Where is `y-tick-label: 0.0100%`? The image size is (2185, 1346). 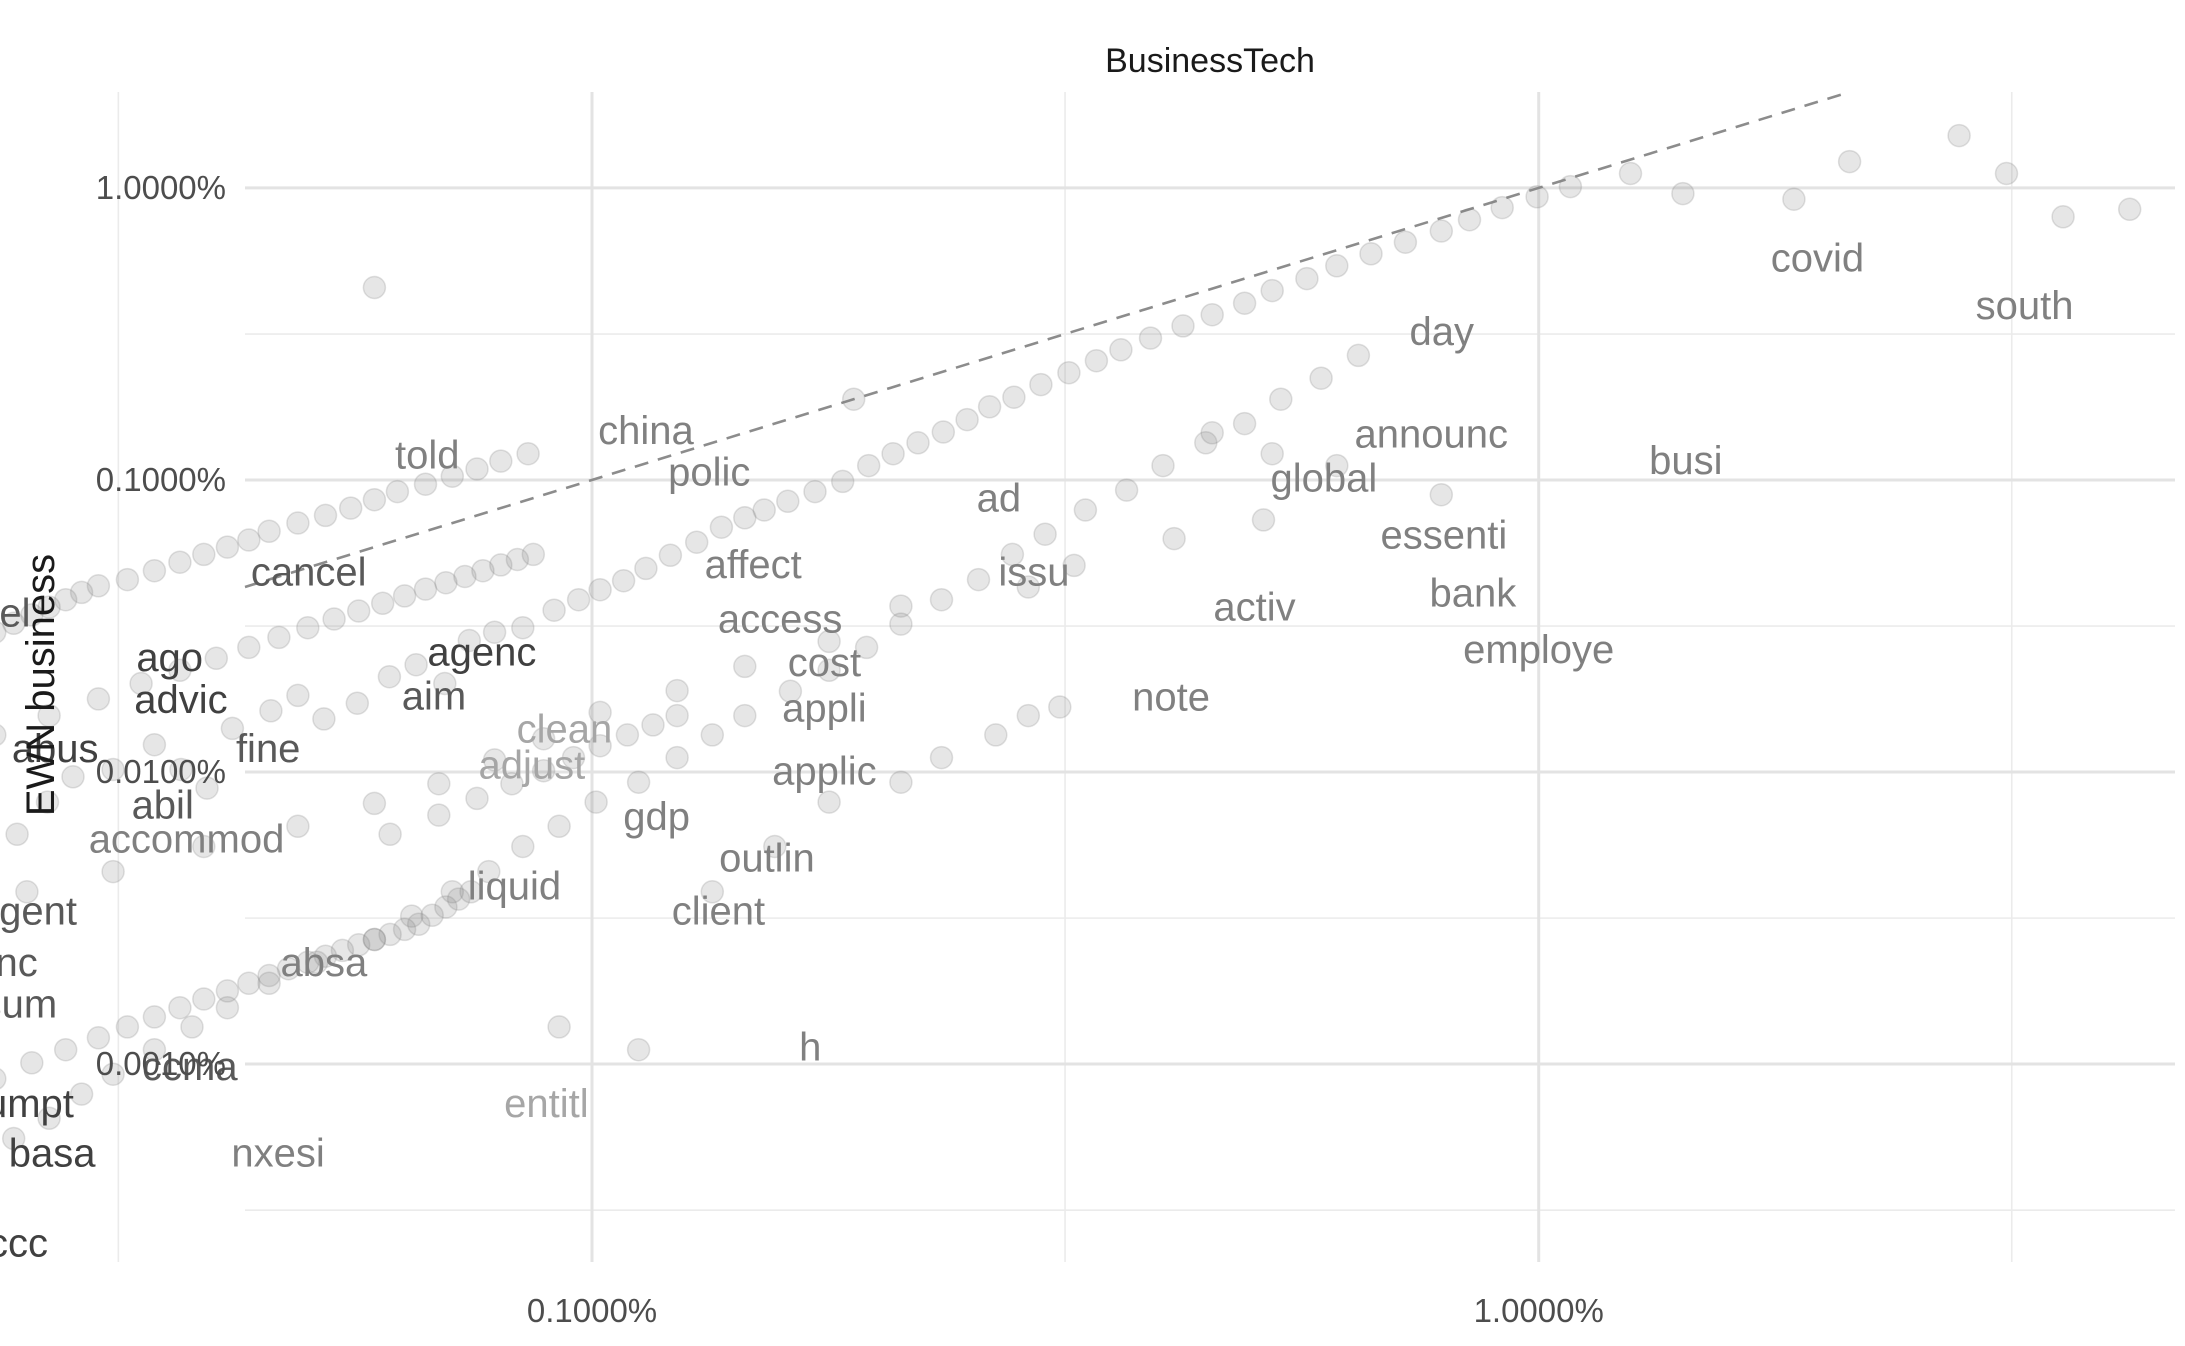
y-tick-label: 0.0100% is located at coordinates (161, 771).